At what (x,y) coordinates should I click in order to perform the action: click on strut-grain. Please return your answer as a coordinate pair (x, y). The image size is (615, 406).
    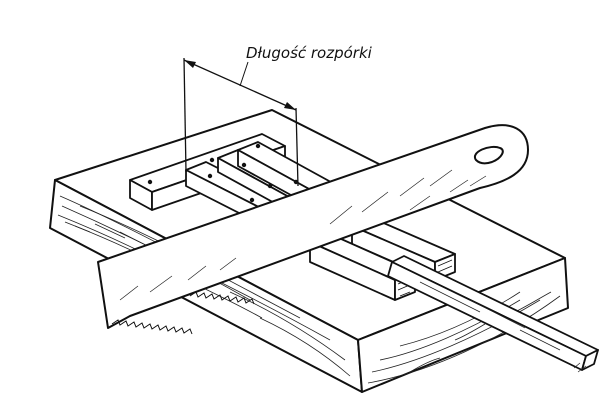
    Looking at the image, I should click on (503, 327).